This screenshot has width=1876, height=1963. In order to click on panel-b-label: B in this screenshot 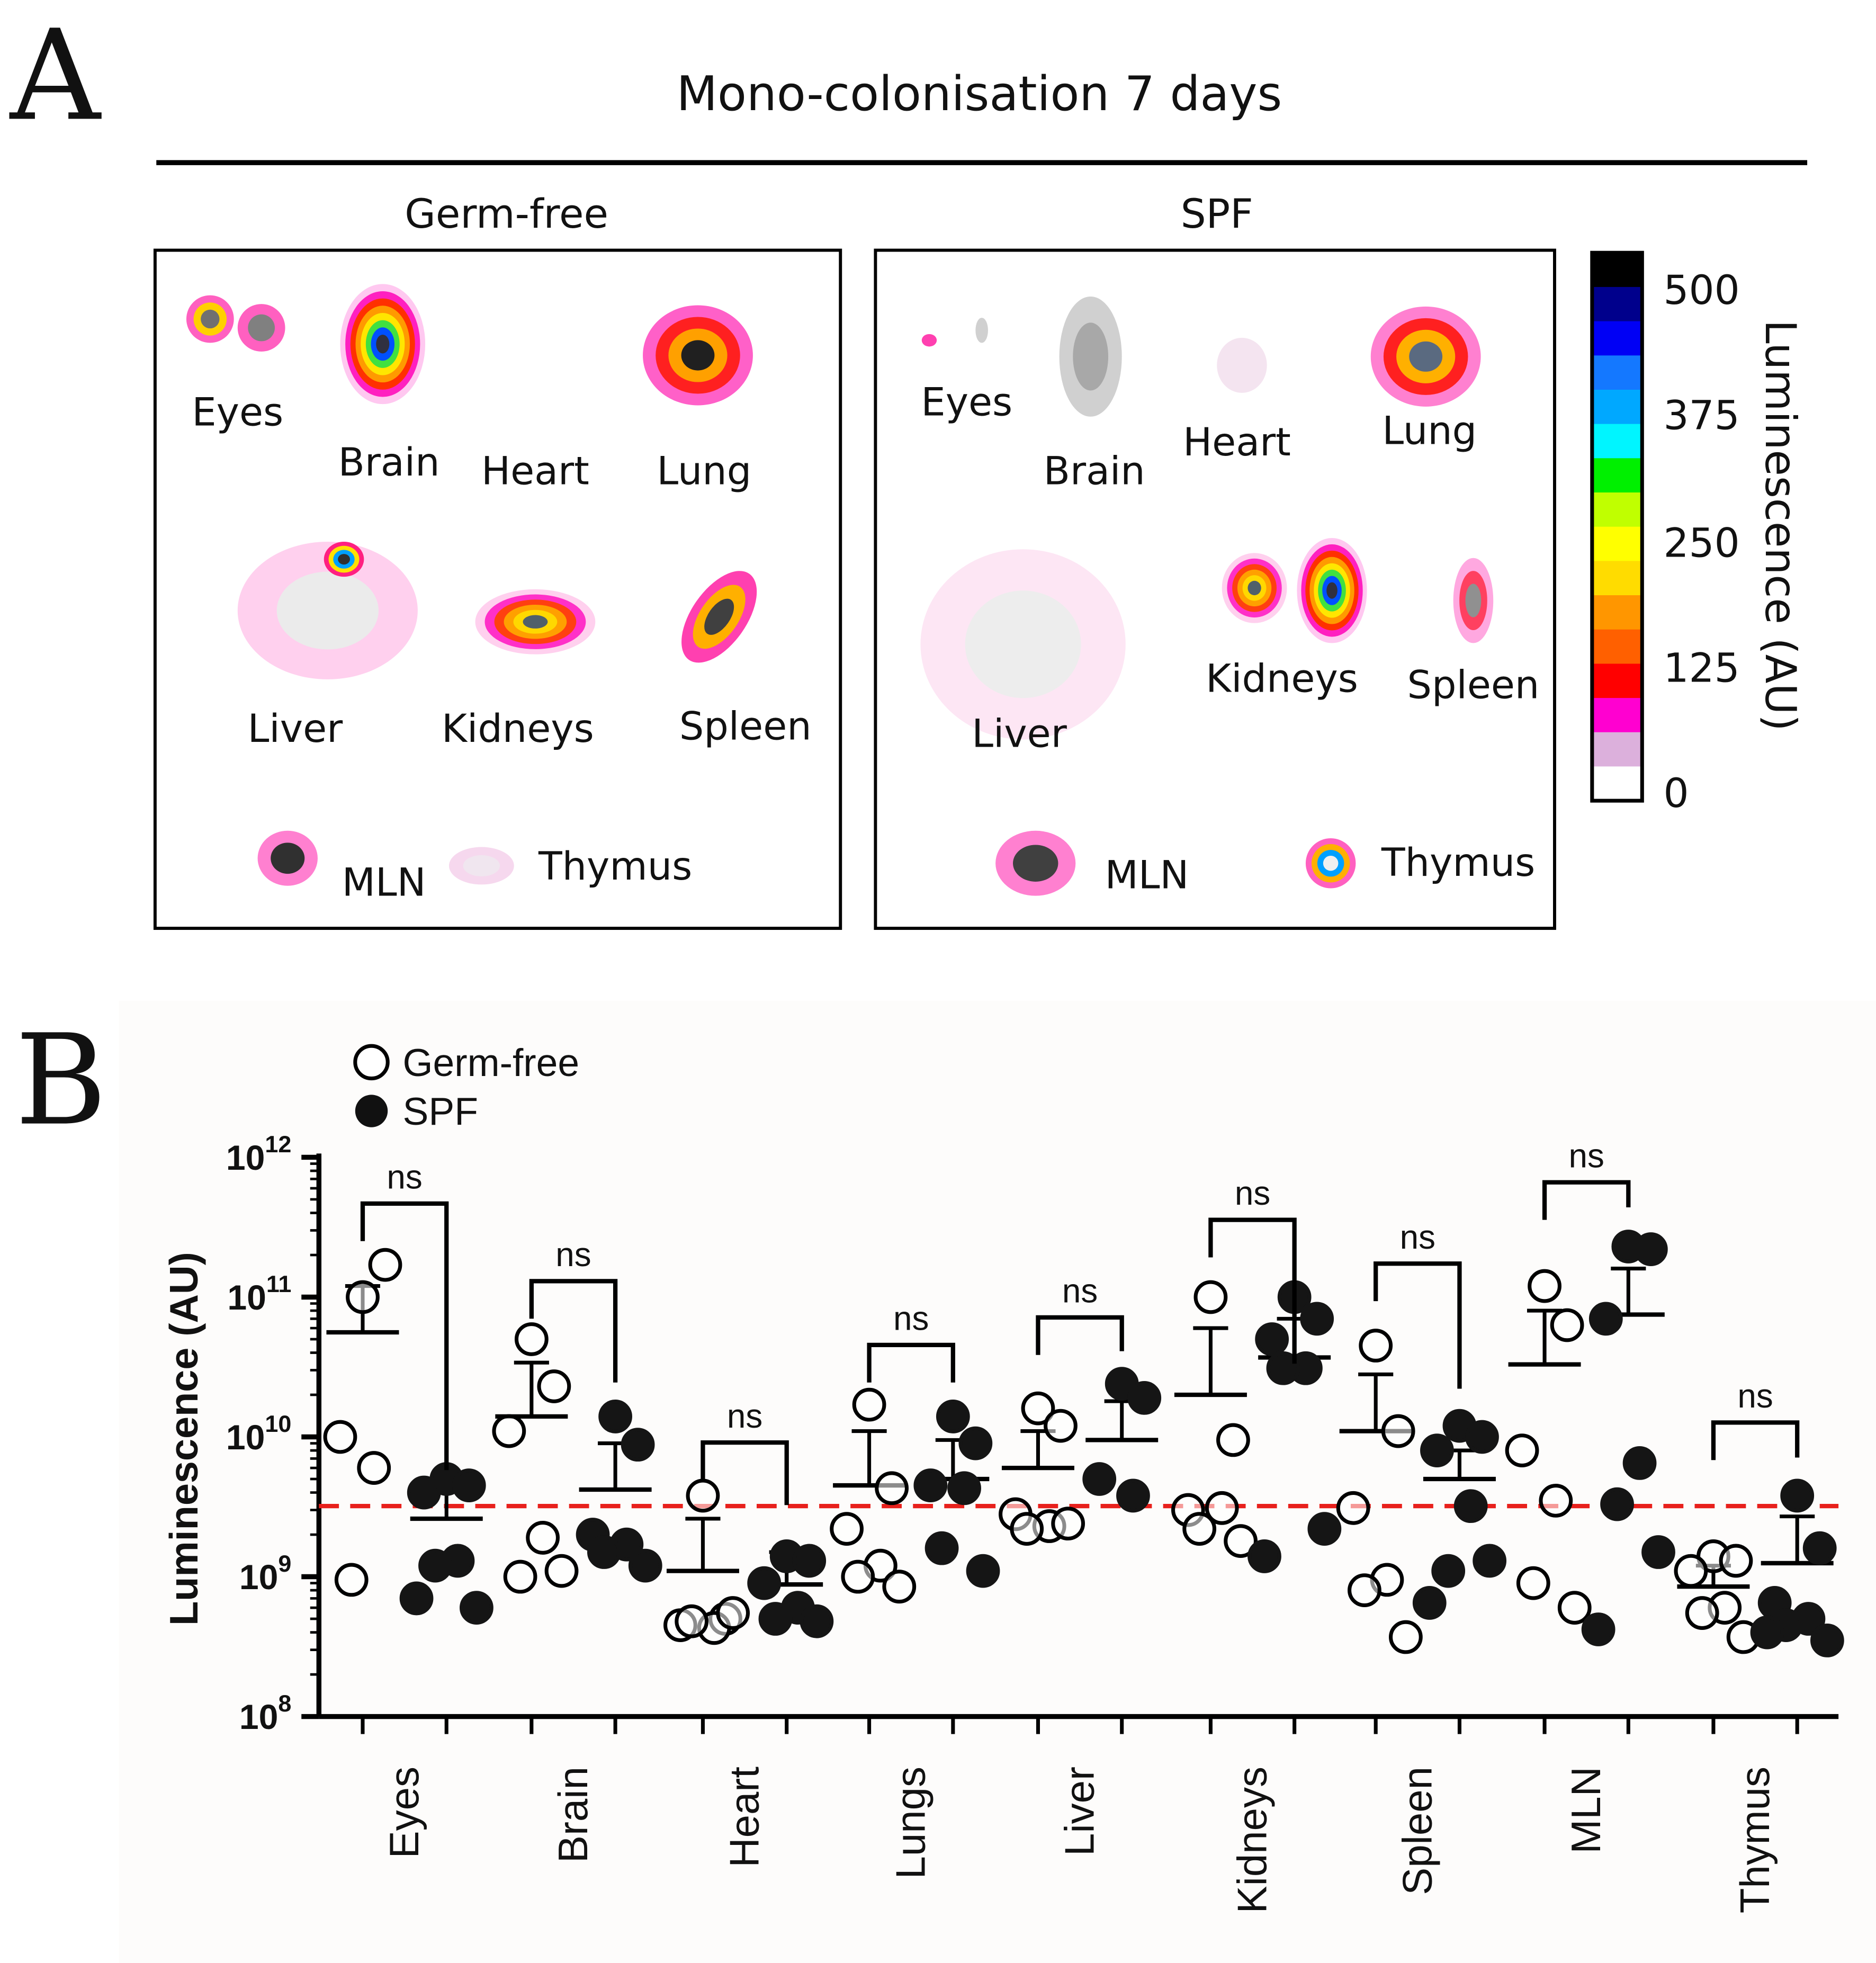, I will do `click(61, 1080)`.